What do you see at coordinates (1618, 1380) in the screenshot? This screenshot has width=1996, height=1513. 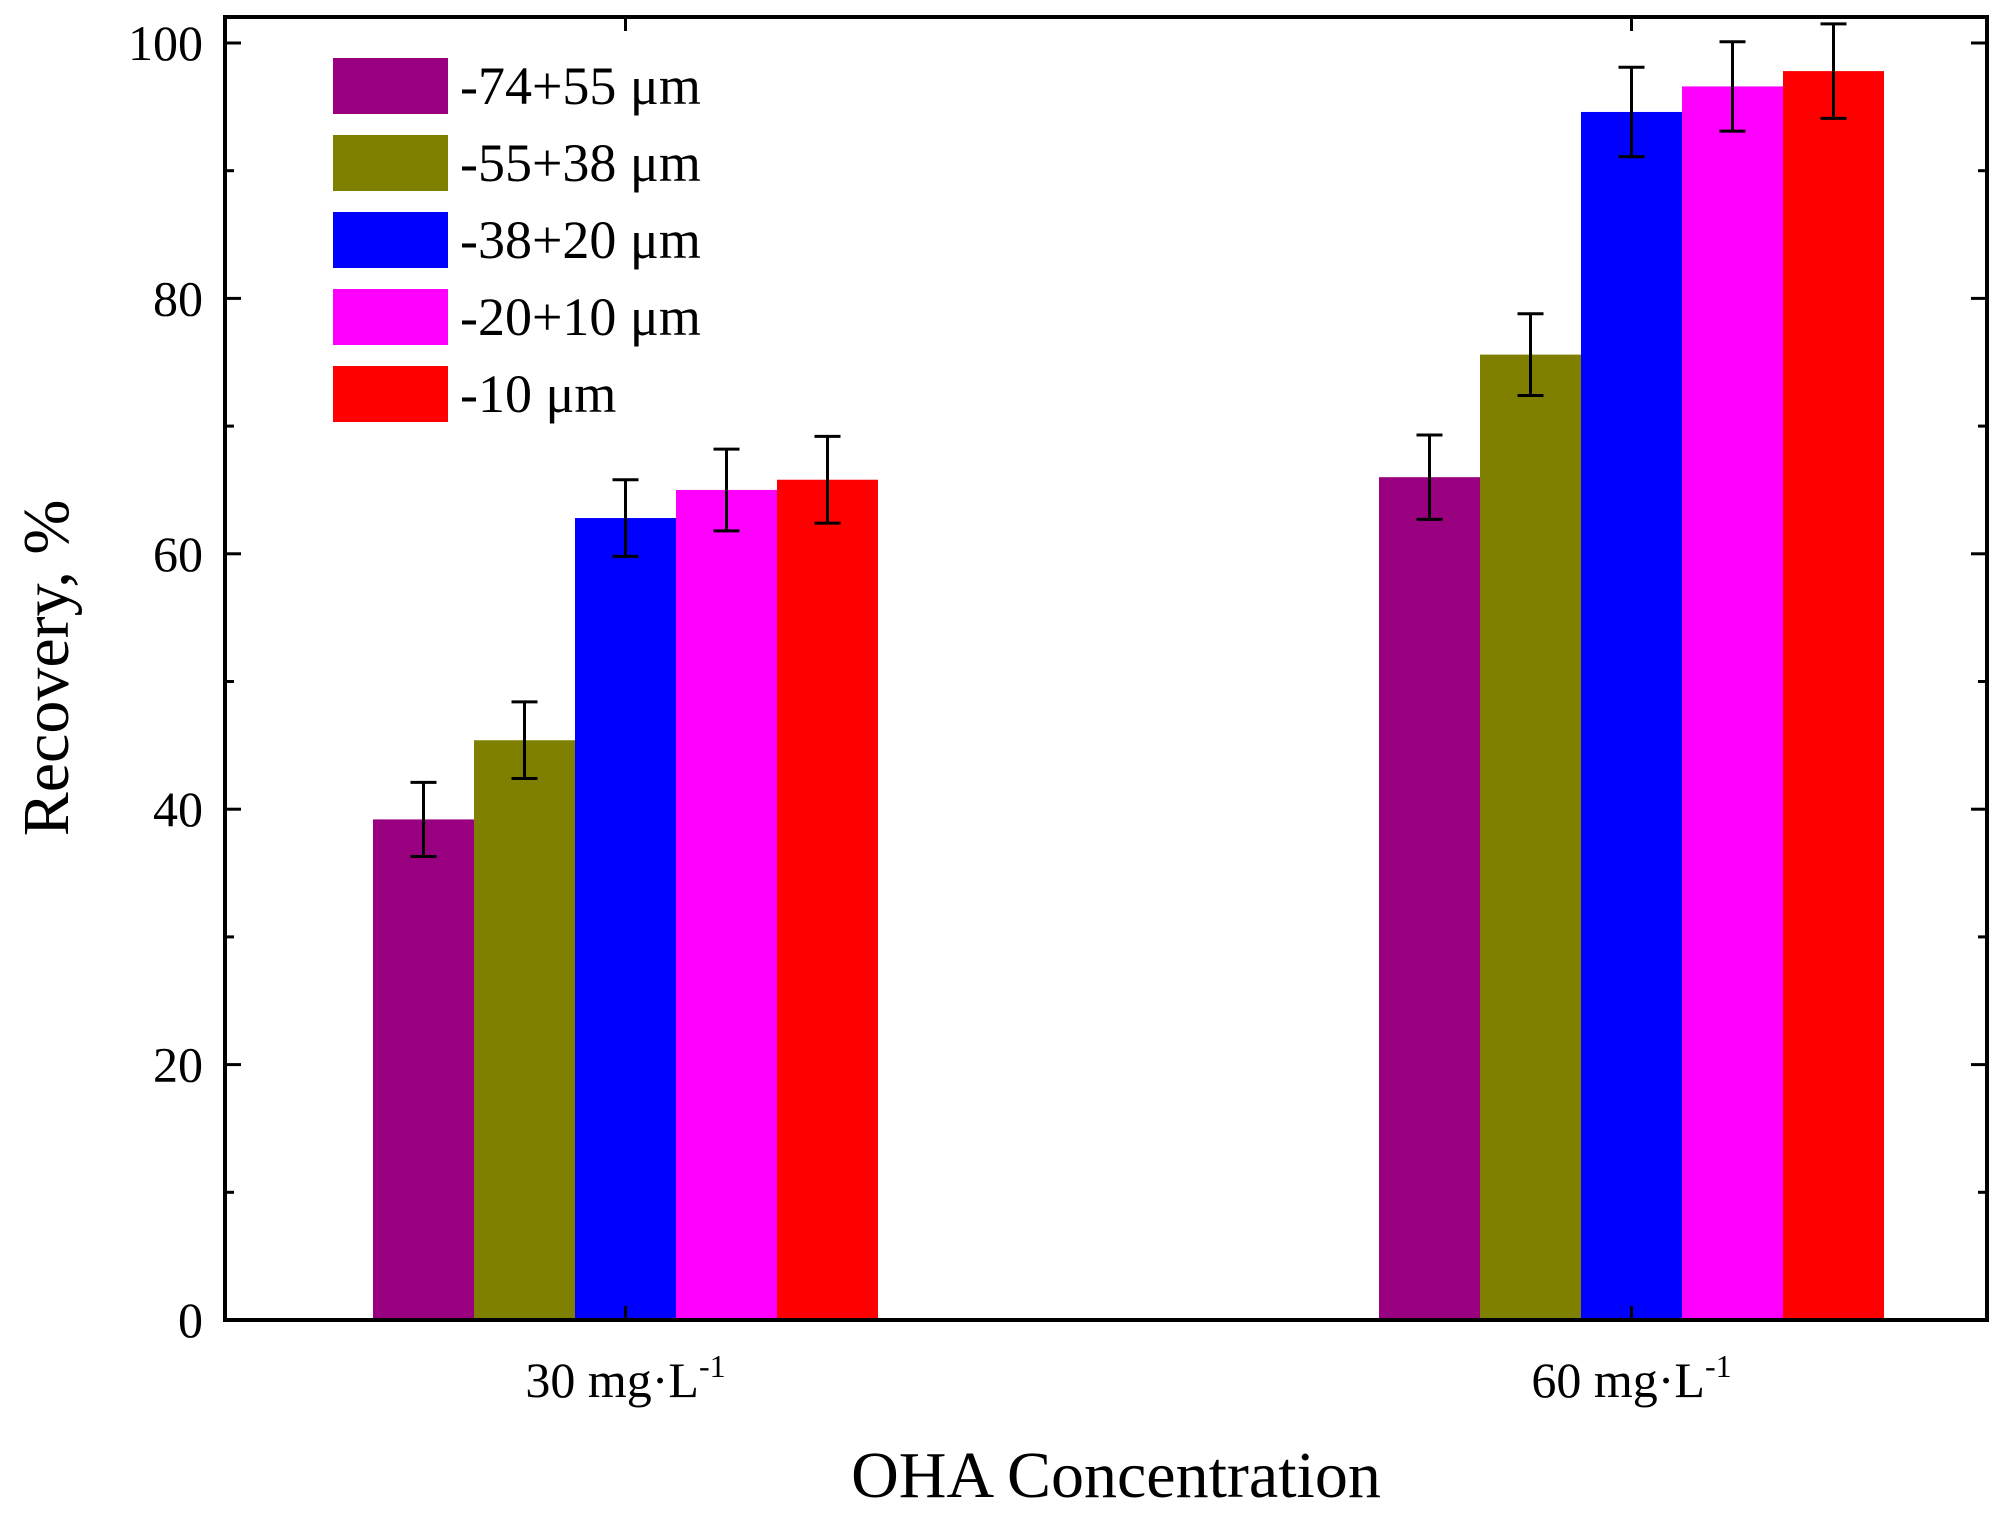 I see `x-category-label-base: 60 mg·L` at bounding box center [1618, 1380].